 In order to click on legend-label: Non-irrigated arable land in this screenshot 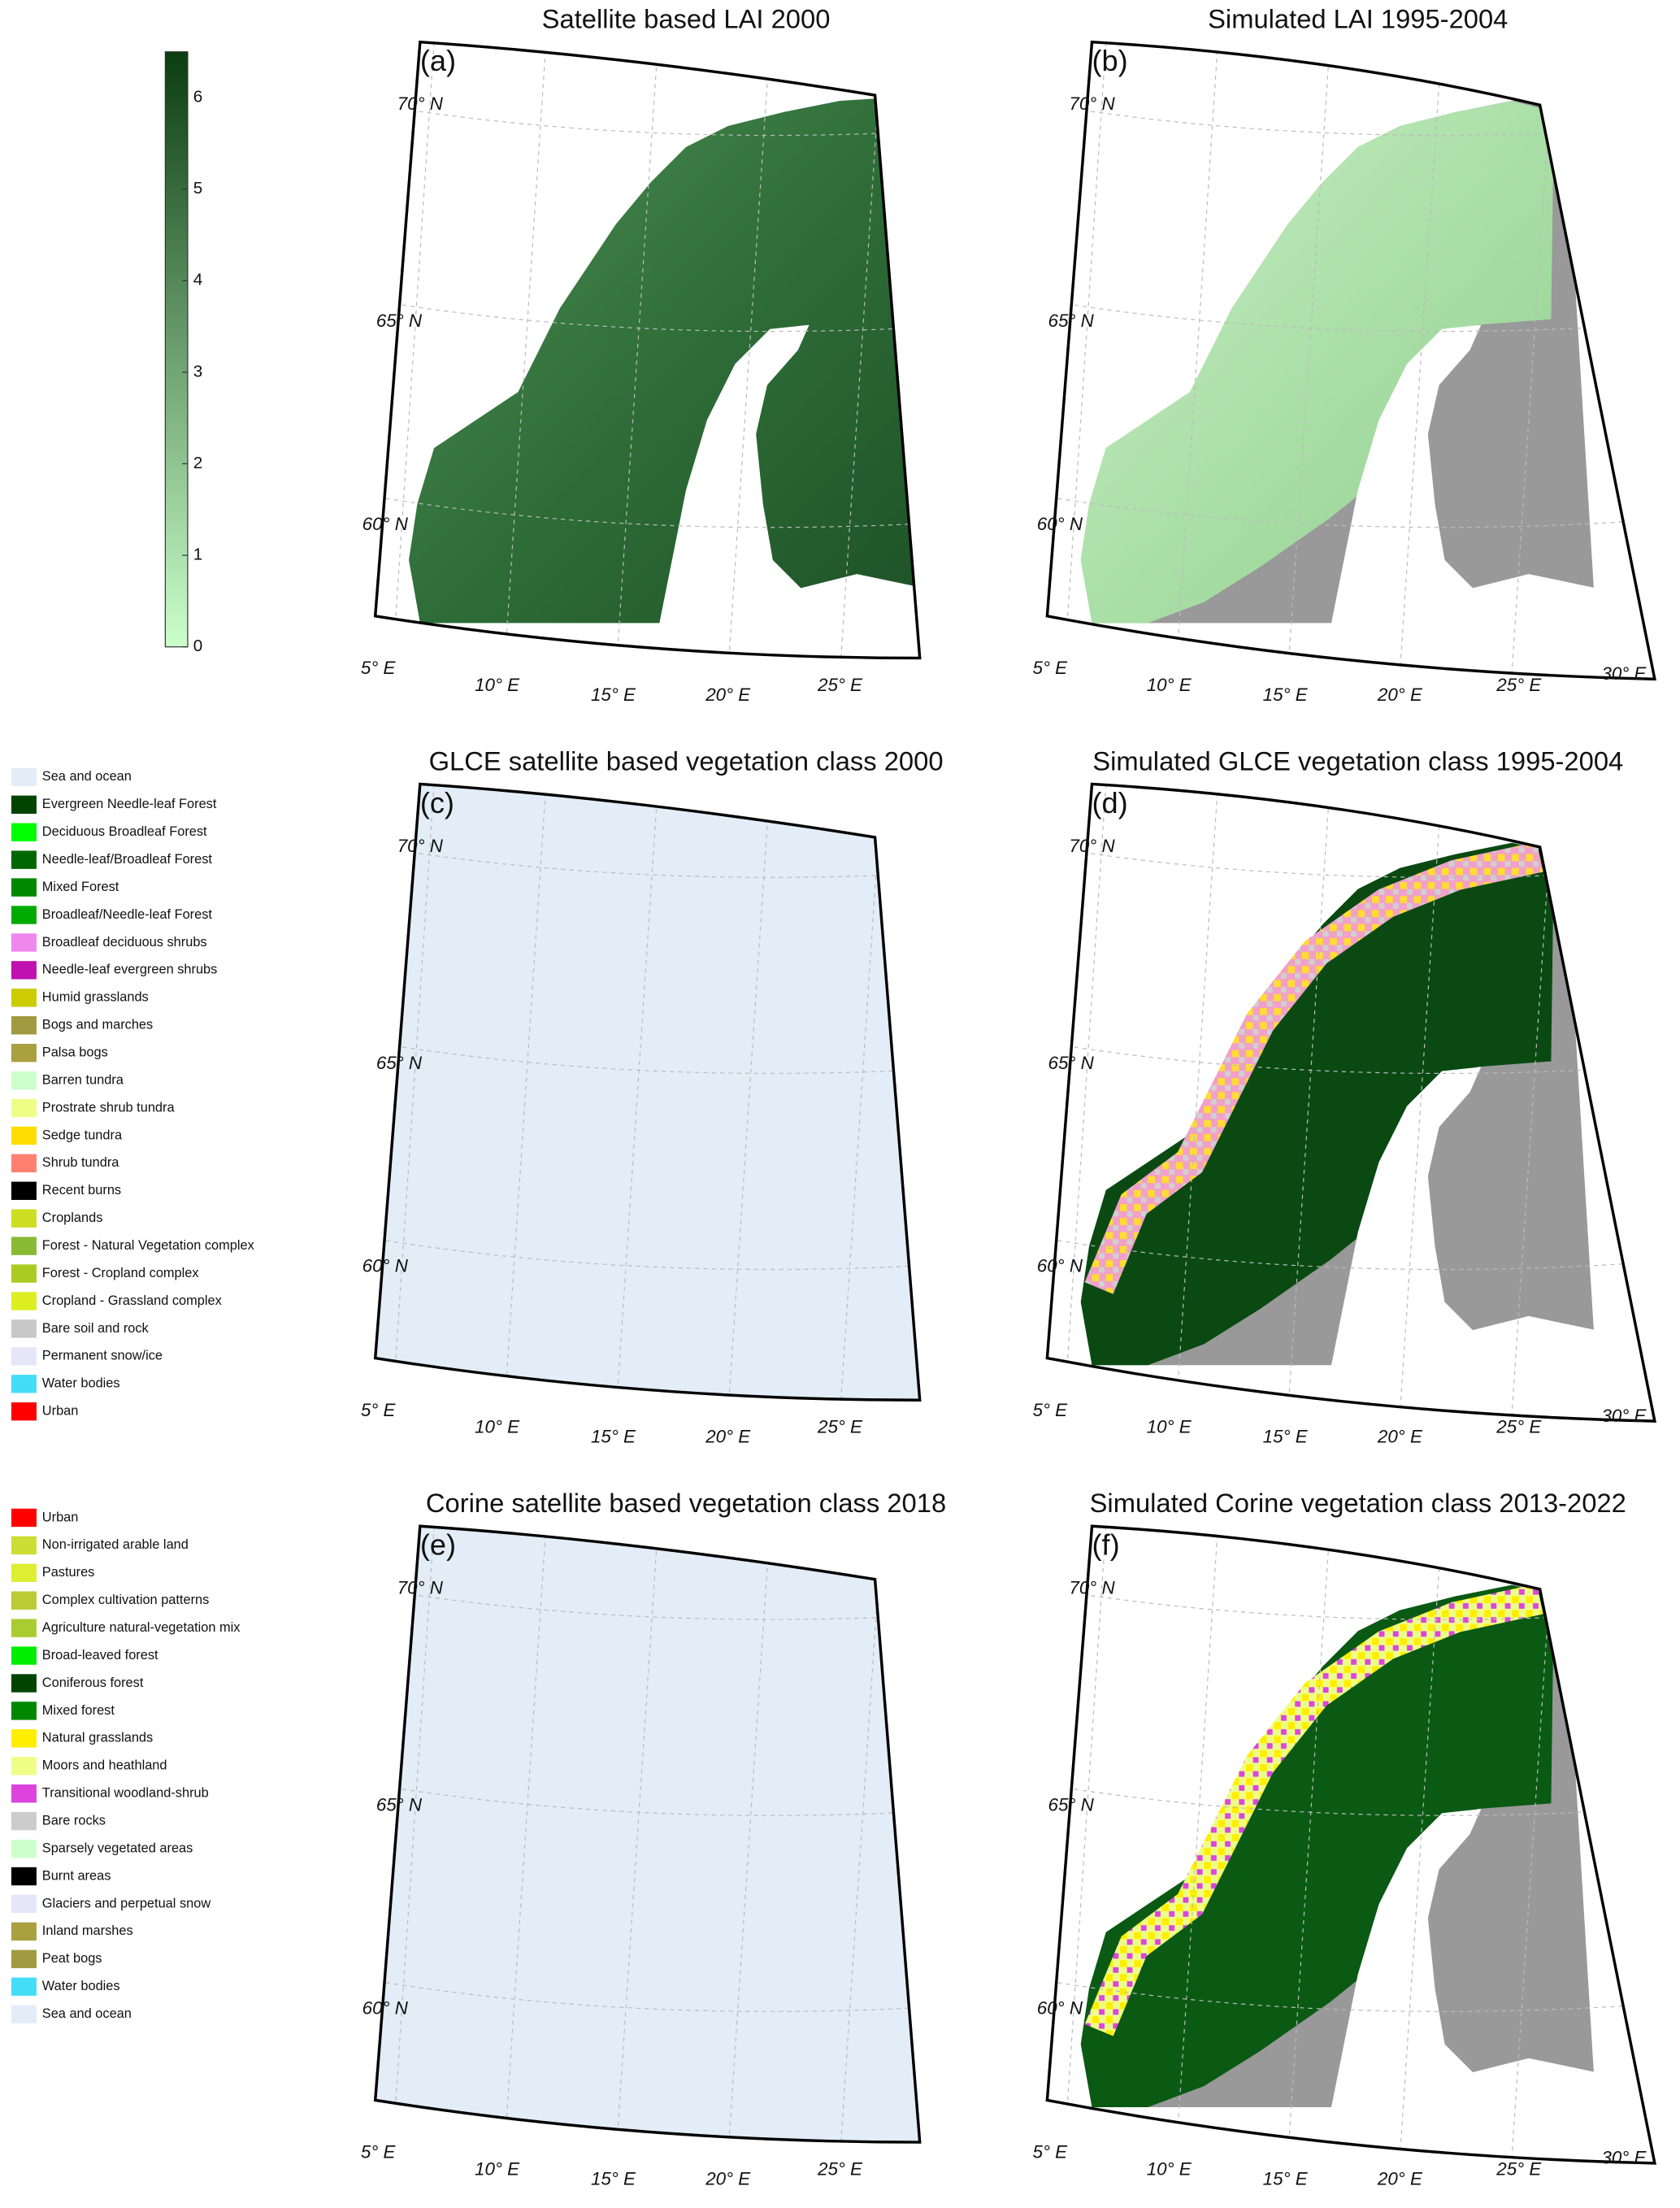, I will do `click(116, 1544)`.